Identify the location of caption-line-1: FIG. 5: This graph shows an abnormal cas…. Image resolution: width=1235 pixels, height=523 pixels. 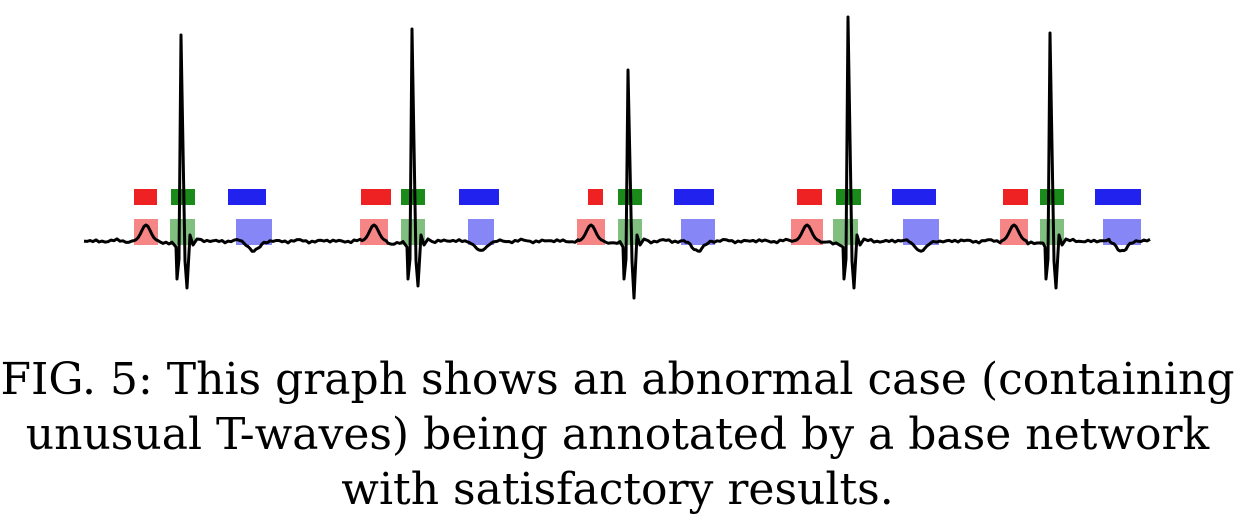
(617, 379).